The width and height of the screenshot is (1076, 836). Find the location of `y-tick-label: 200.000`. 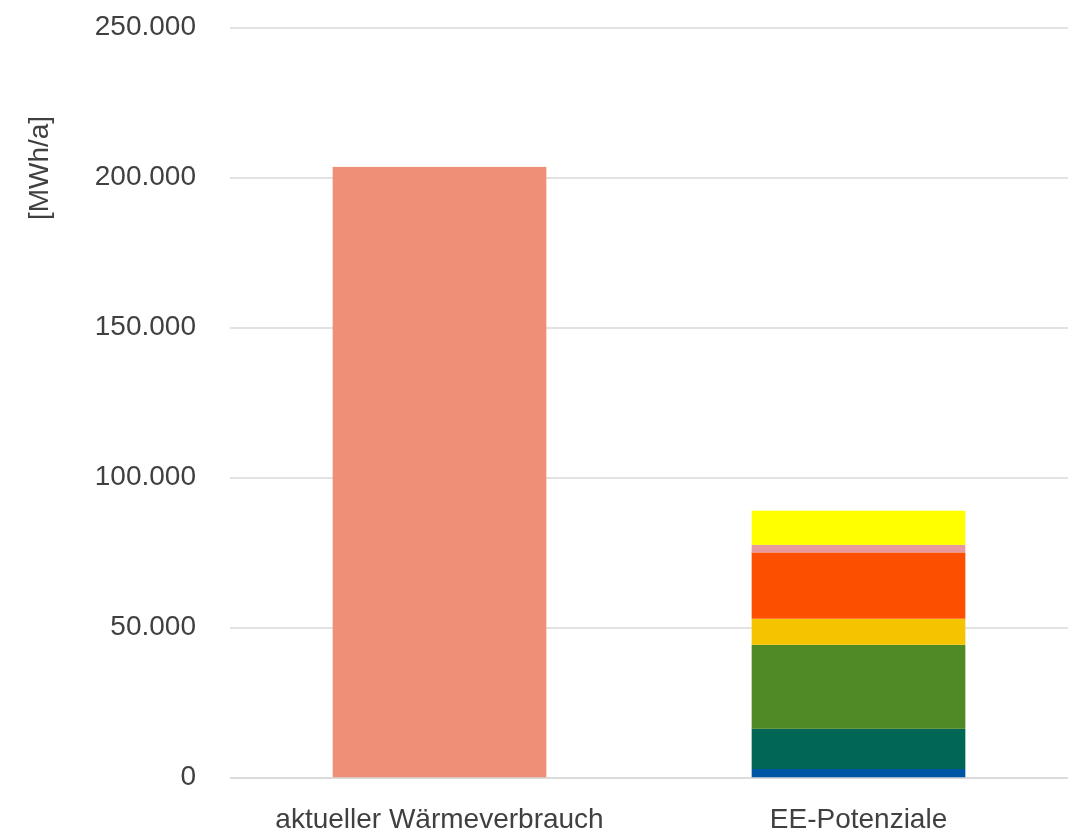

y-tick-label: 200.000 is located at coordinates (145, 176).